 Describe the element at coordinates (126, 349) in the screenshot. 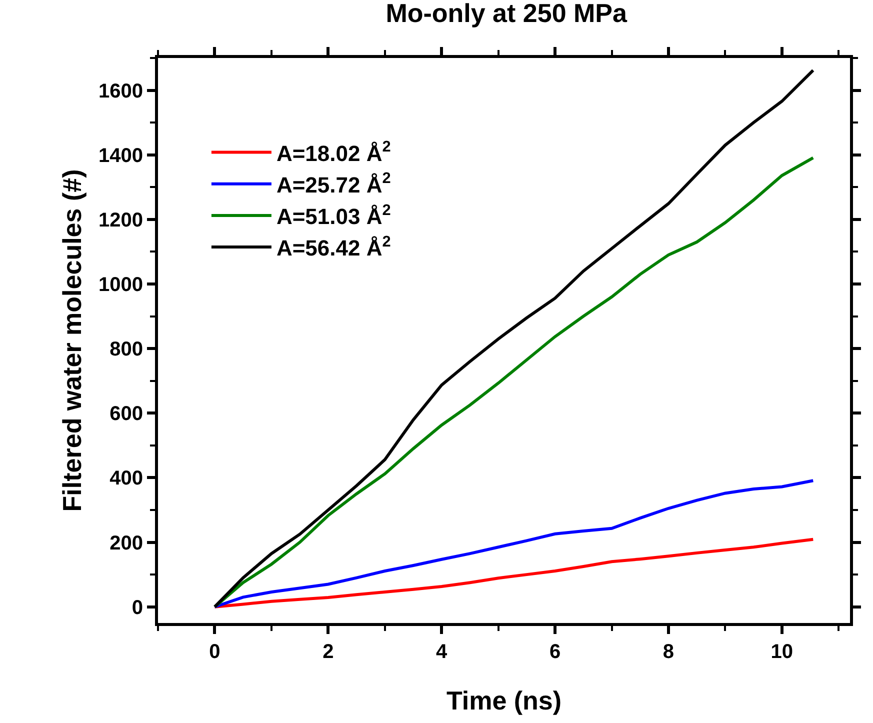

I see `y-tick-label: 800` at that location.